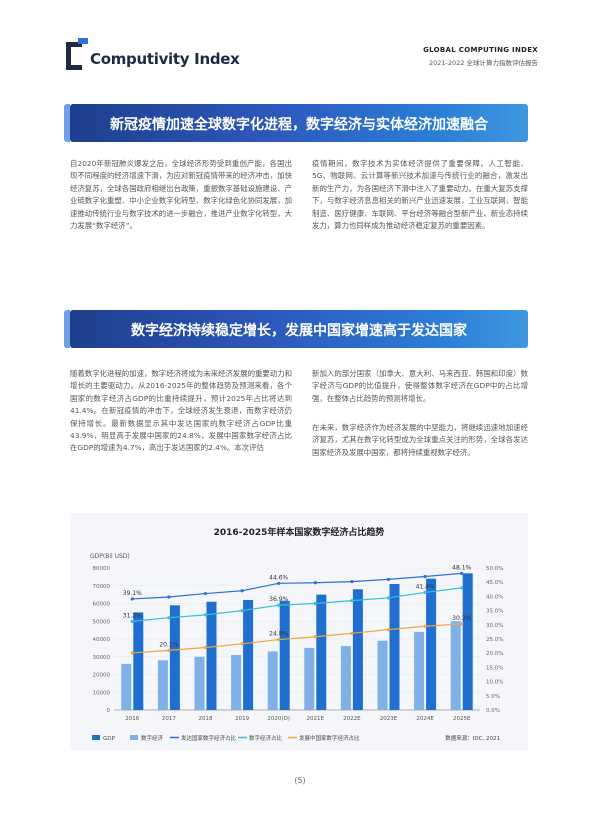 The image size is (600, 814). What do you see at coordinates (389, 719) in the screenshot?
I see `x-tick-label: 2023E` at bounding box center [389, 719].